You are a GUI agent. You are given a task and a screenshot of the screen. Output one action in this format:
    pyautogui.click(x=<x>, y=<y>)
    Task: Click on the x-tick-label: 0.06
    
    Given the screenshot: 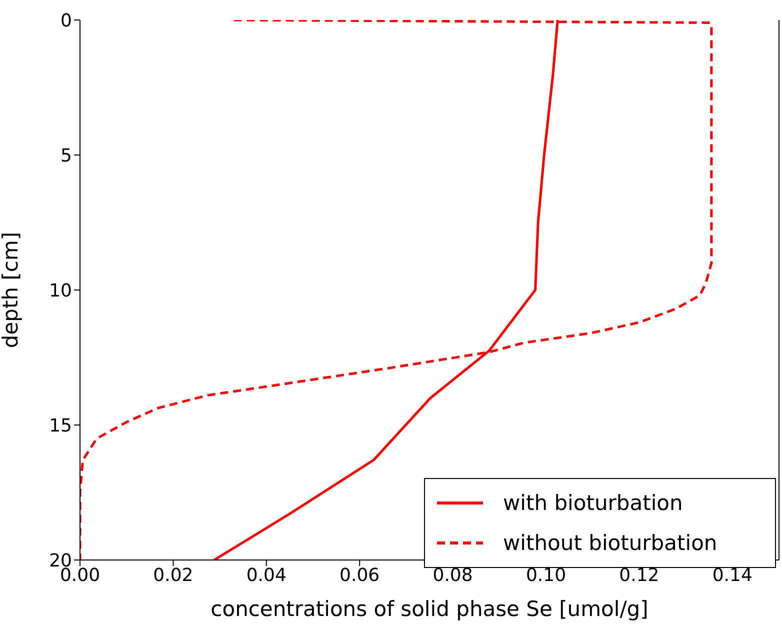 What is the action you would take?
    pyautogui.click(x=360, y=575)
    